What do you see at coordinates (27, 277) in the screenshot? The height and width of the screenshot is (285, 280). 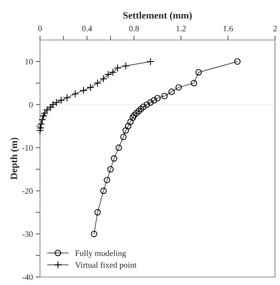 I see `y-tick-label: -40` at bounding box center [27, 277].